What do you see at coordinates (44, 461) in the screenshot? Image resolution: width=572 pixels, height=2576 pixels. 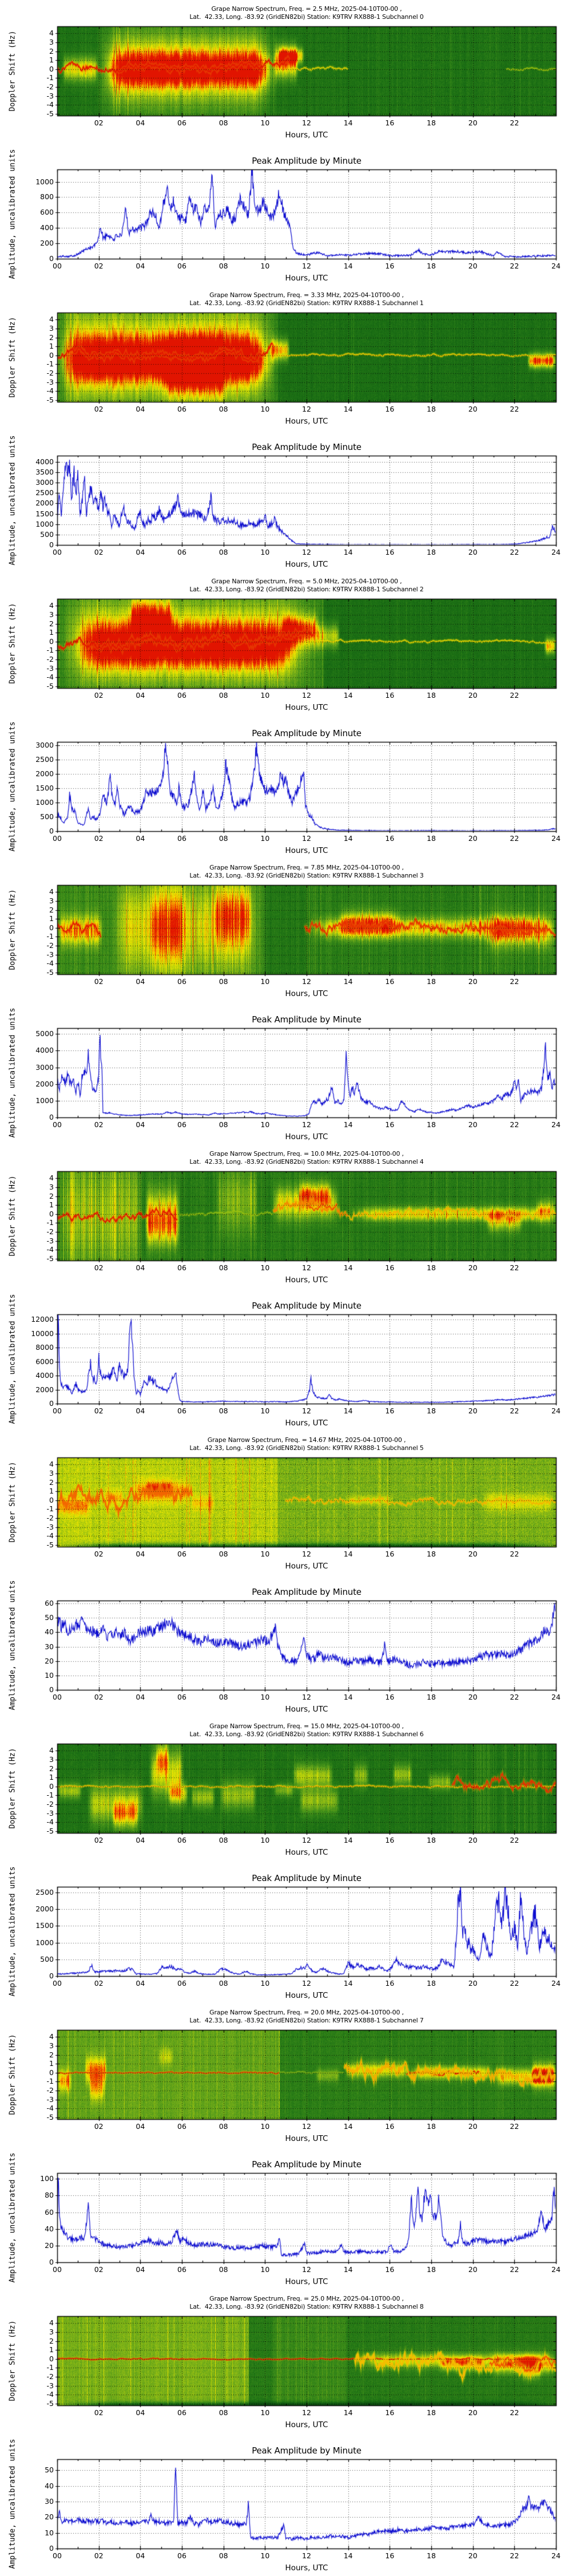 I see `y-tick-label: 4000` at bounding box center [44, 461].